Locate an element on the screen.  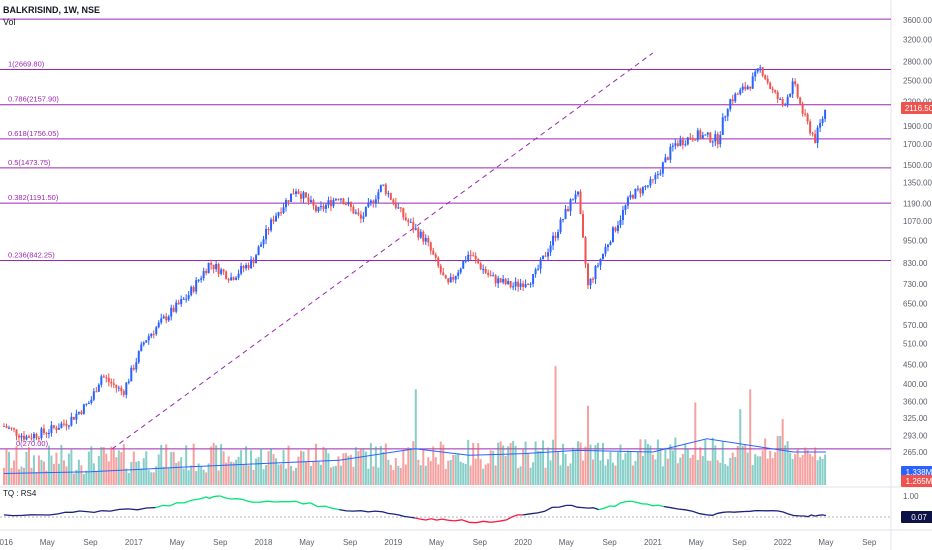
indicator-label: TQ : RS4 is located at coordinates (20, 493).